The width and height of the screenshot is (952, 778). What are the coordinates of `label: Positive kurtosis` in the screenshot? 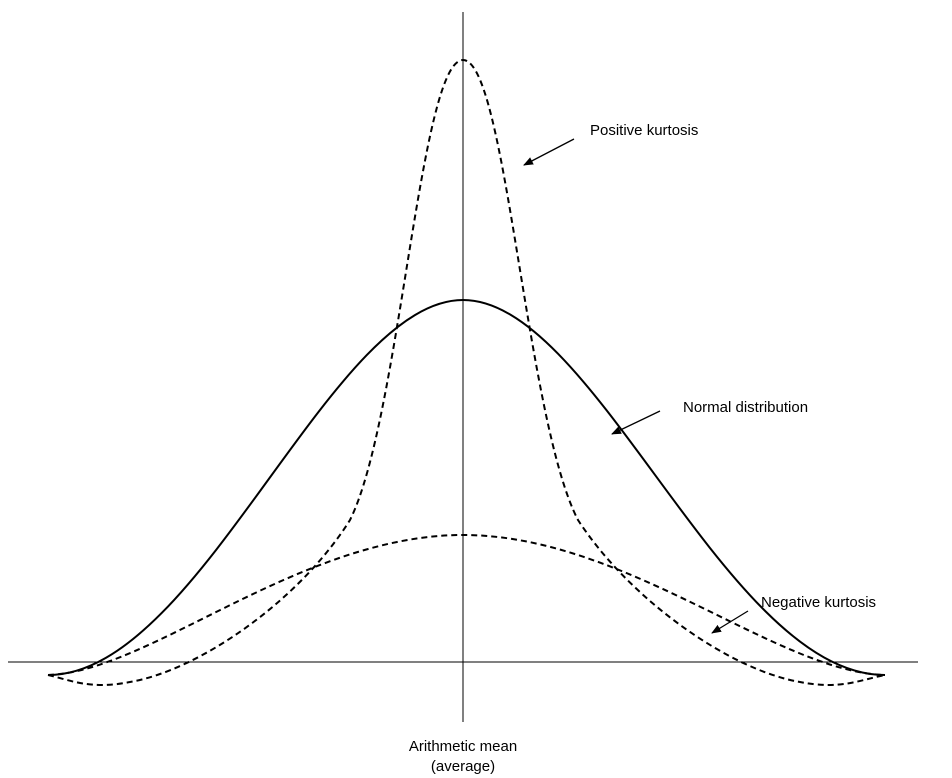 It's located at (644, 130).